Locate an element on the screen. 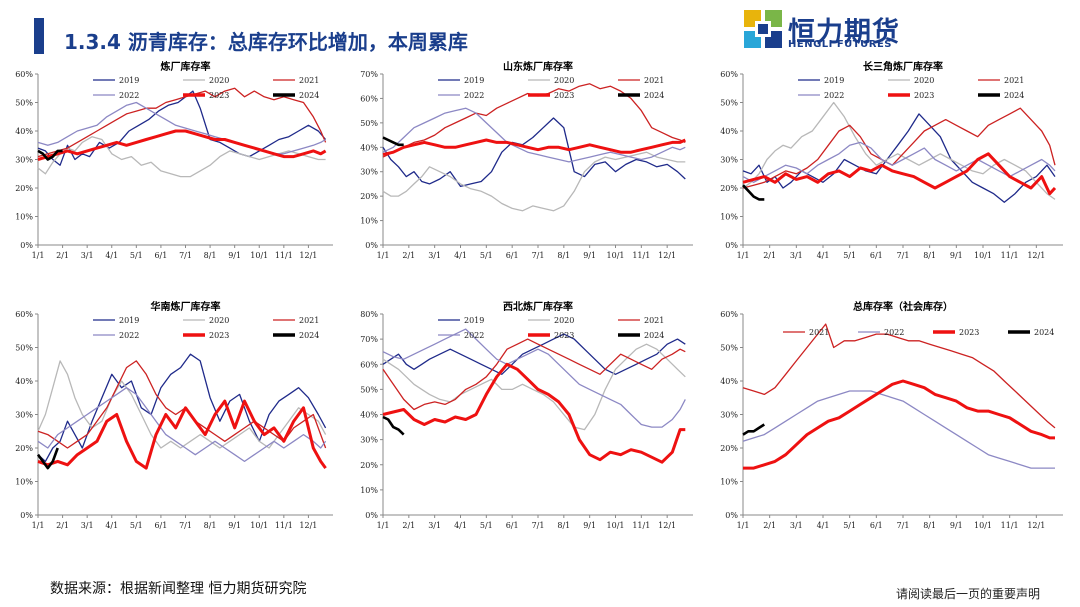 This screenshot has height=607, width=1080. chart-title: 华南炼厂库存率 is located at coordinates (186, 306).